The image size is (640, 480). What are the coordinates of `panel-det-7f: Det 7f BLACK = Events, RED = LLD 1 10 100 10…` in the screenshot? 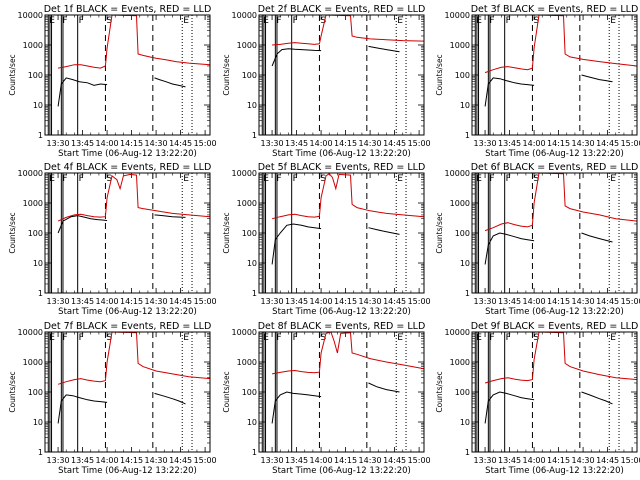 It's located at (112, 398).